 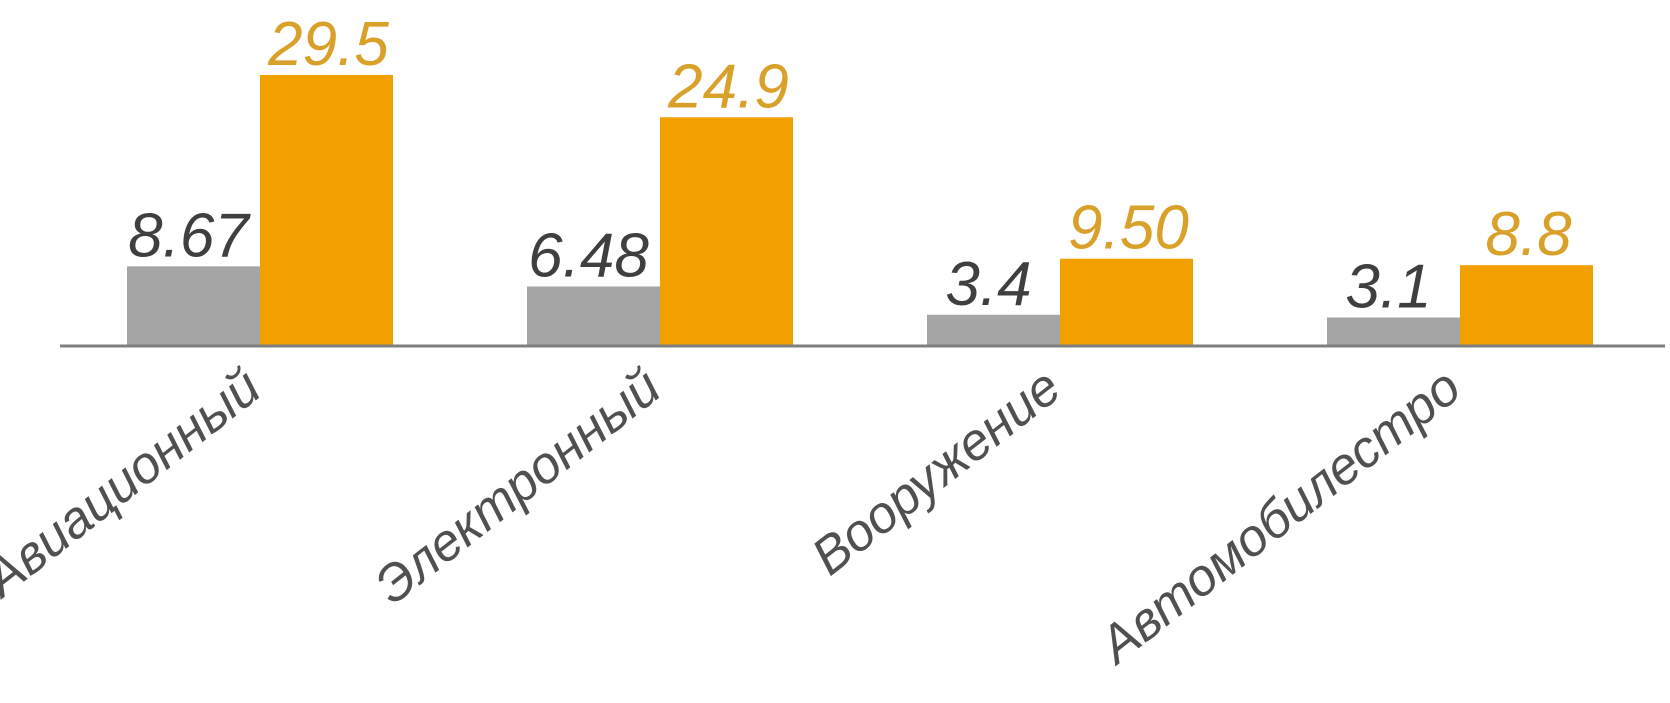 I want to click on category-label-3: Вооружение, so click(x=936, y=472).